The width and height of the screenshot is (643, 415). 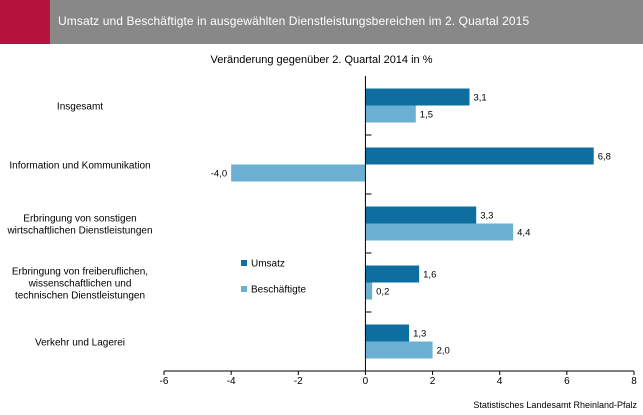 What do you see at coordinates (79, 231) in the screenshot?
I see `category-label: wirtschaftlichen Dienstleistungen` at bounding box center [79, 231].